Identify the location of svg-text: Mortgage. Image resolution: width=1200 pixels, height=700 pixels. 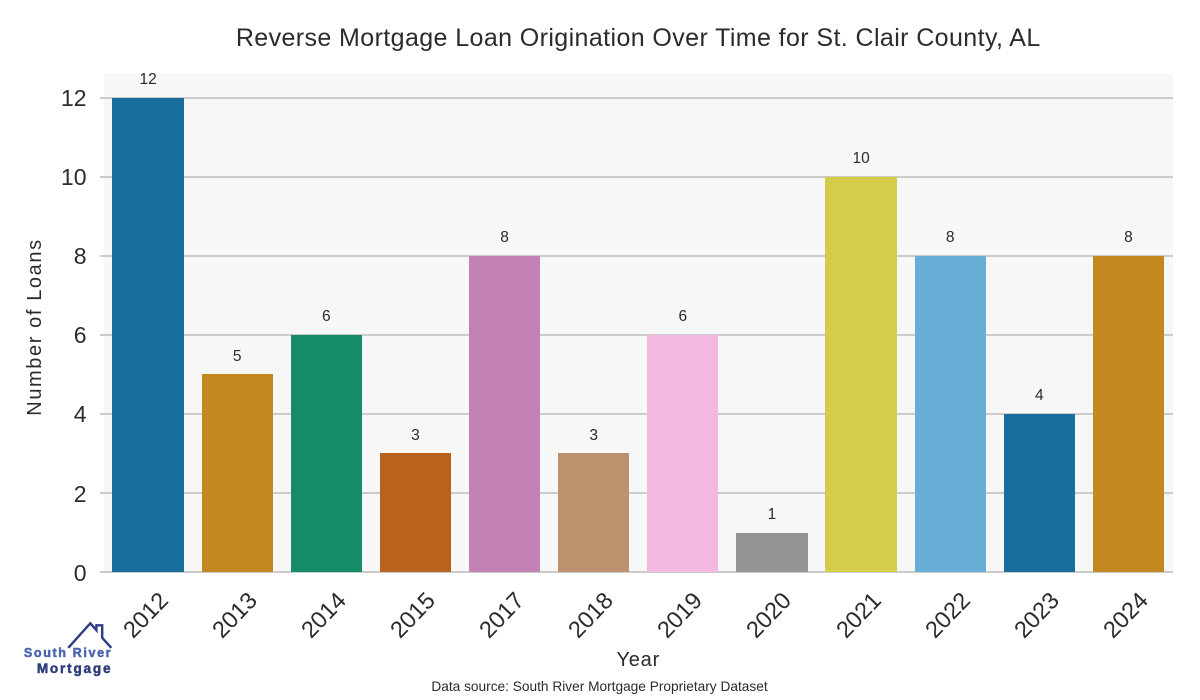
(75, 668).